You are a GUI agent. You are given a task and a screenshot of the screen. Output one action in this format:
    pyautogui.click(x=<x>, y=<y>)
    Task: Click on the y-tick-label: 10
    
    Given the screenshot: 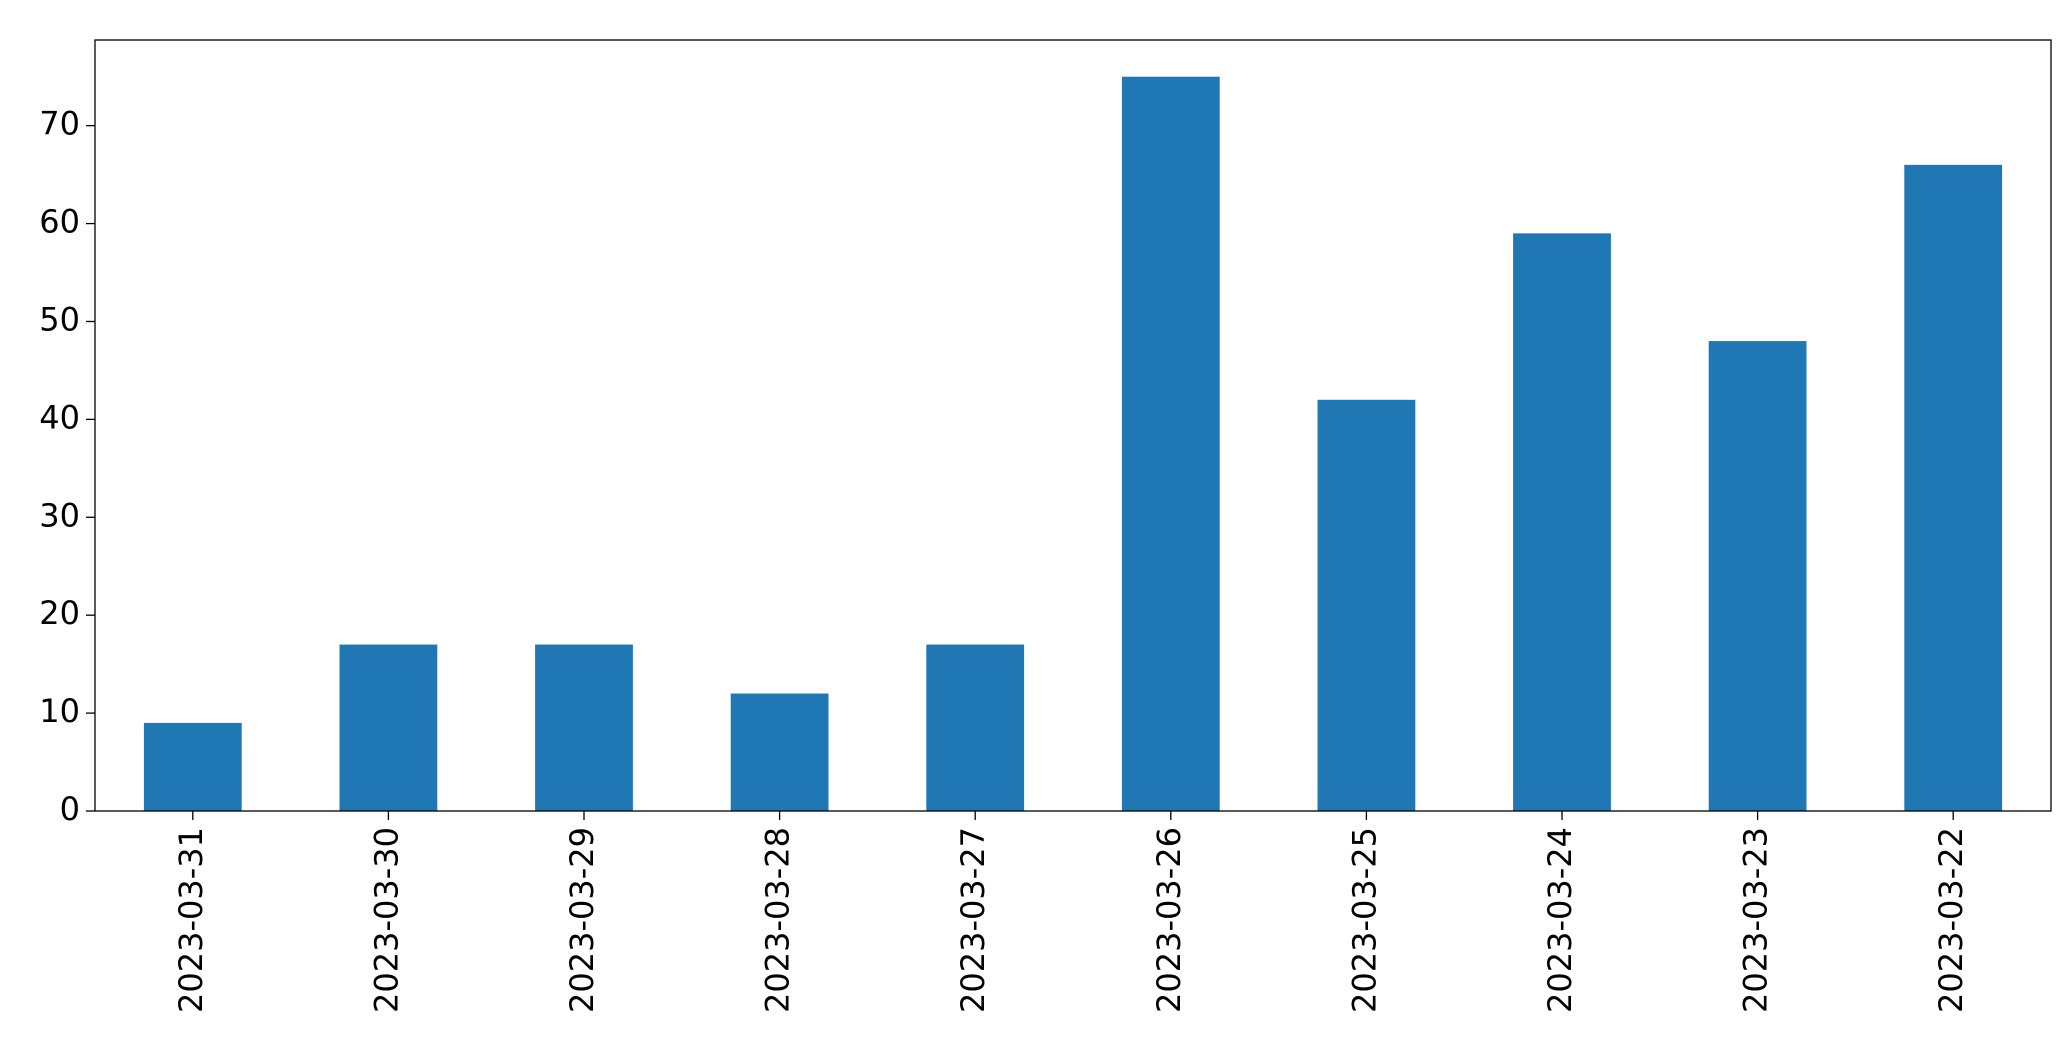 What is the action you would take?
    pyautogui.click(x=59, y=711)
    